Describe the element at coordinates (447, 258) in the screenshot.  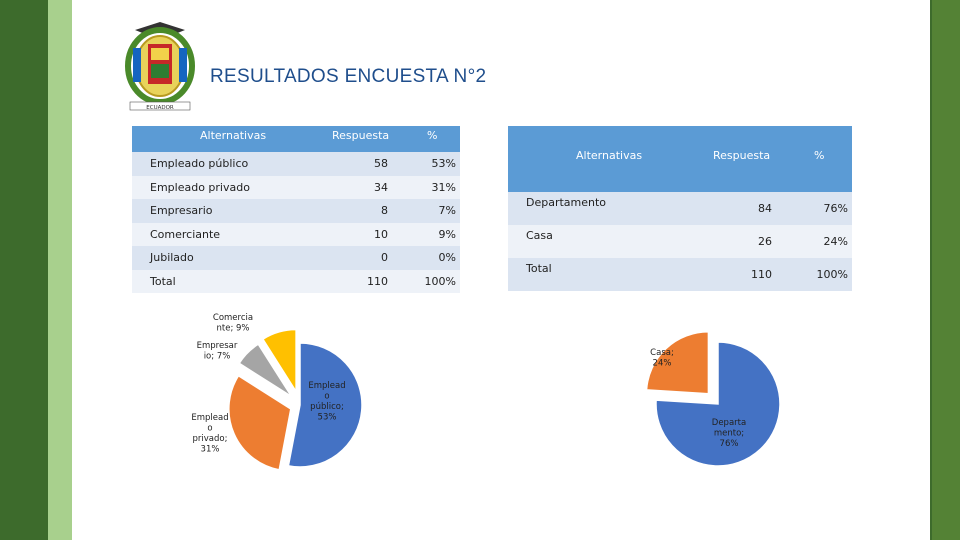
I see `row-percent: 0%` at that location.